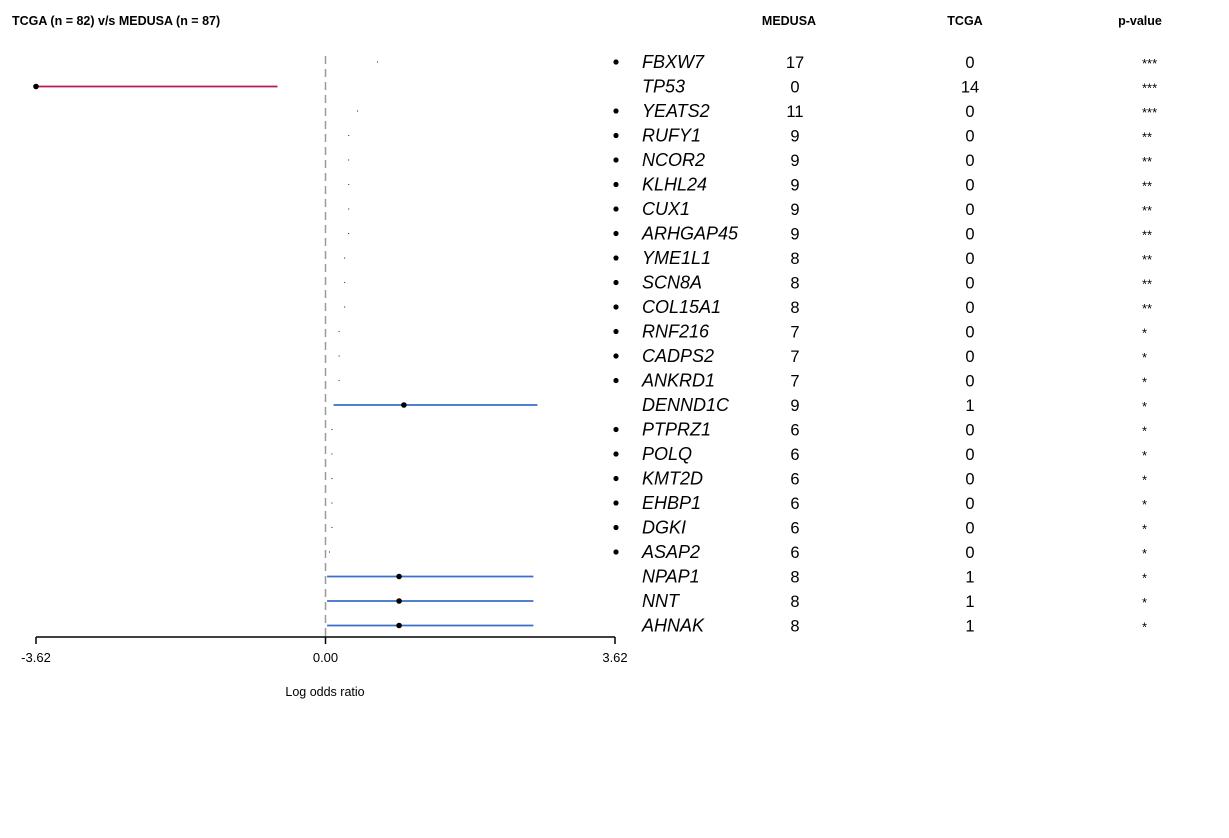 The height and width of the screenshot is (838, 1229). Describe the element at coordinates (676, 430) in the screenshot. I see `gene-name: PTPRZ1` at that location.